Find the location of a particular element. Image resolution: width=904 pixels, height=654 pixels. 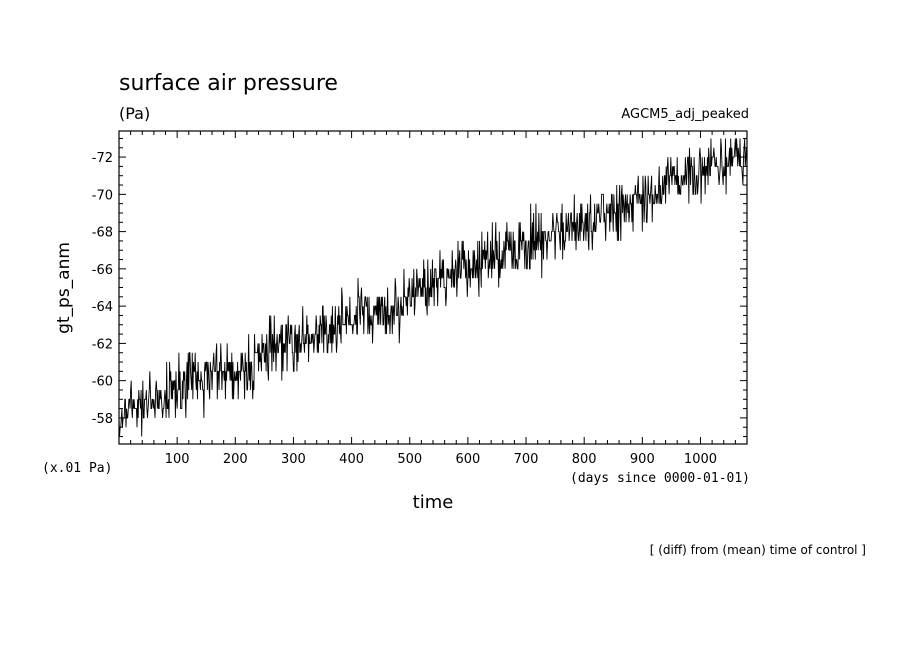

x-axis-label: time is located at coordinates (433, 502).